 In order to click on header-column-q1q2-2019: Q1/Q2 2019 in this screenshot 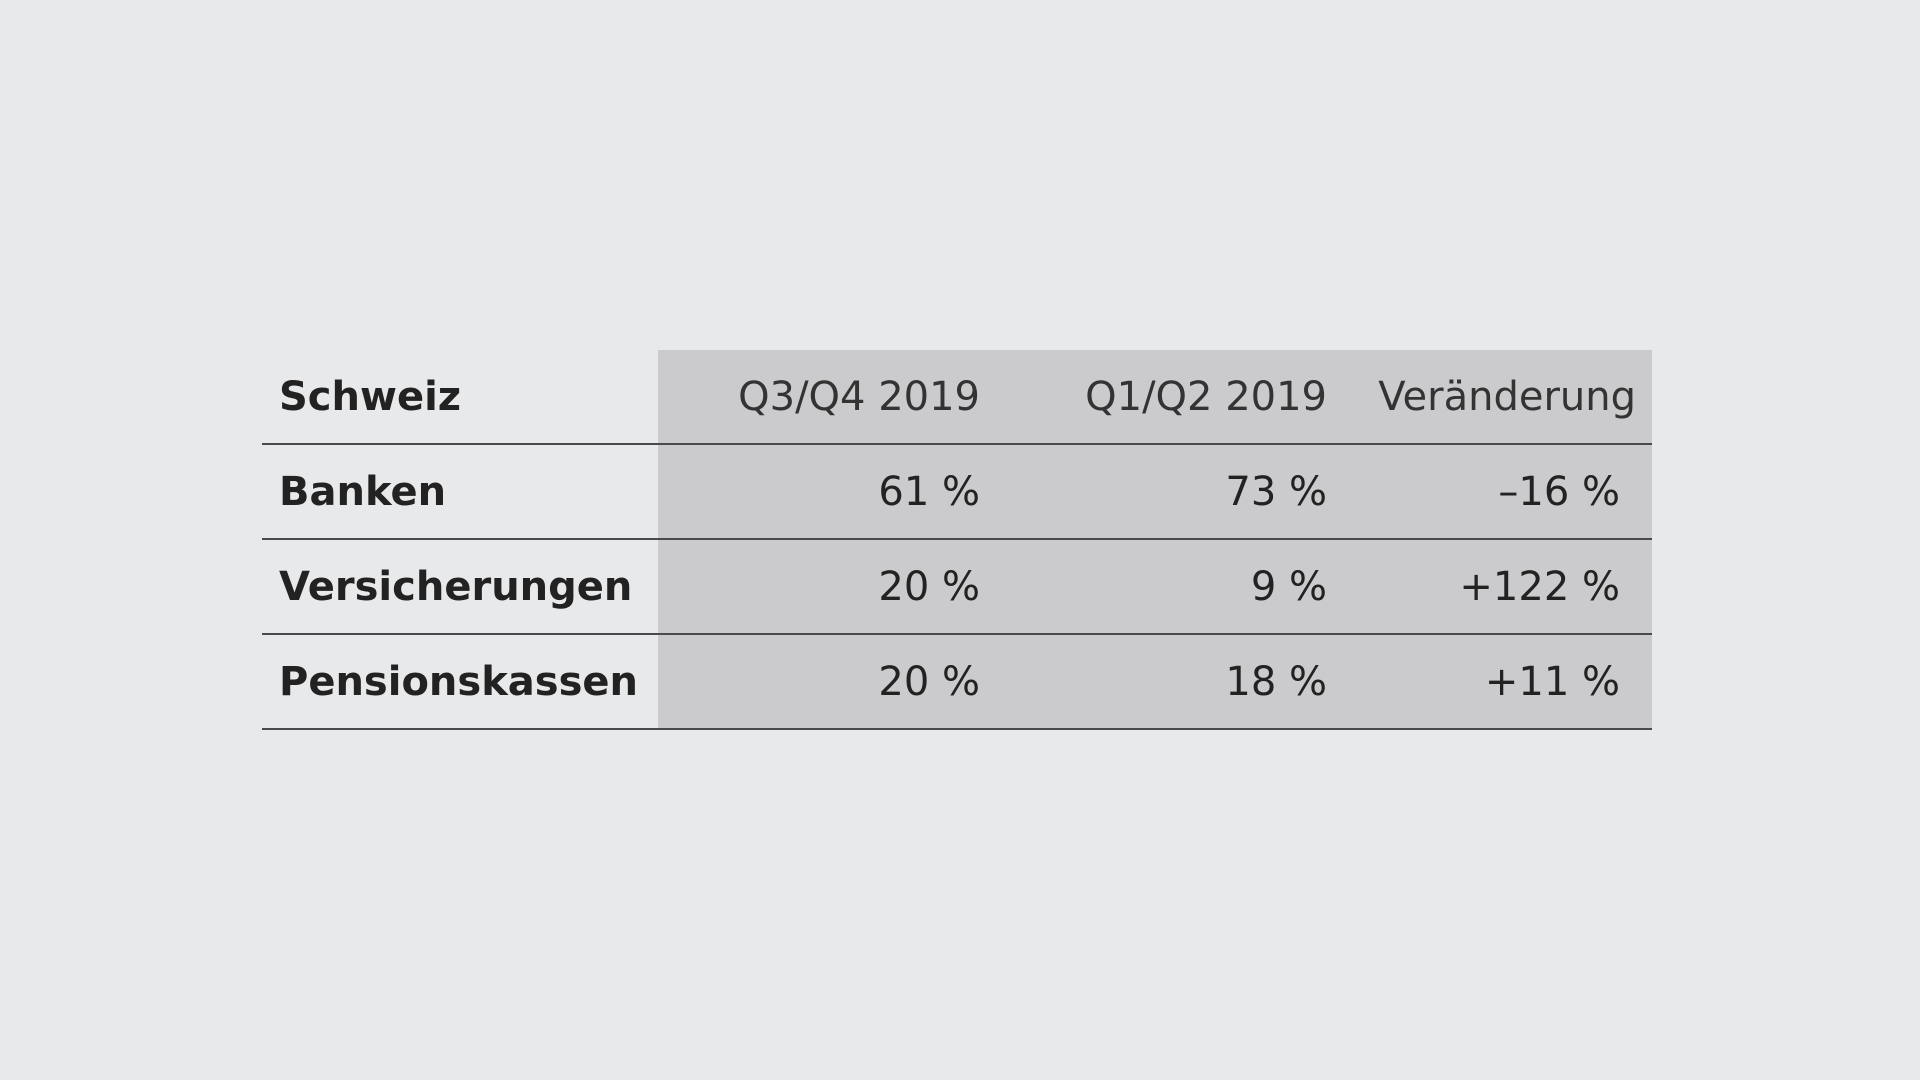, I will do `click(1181, 397)`.